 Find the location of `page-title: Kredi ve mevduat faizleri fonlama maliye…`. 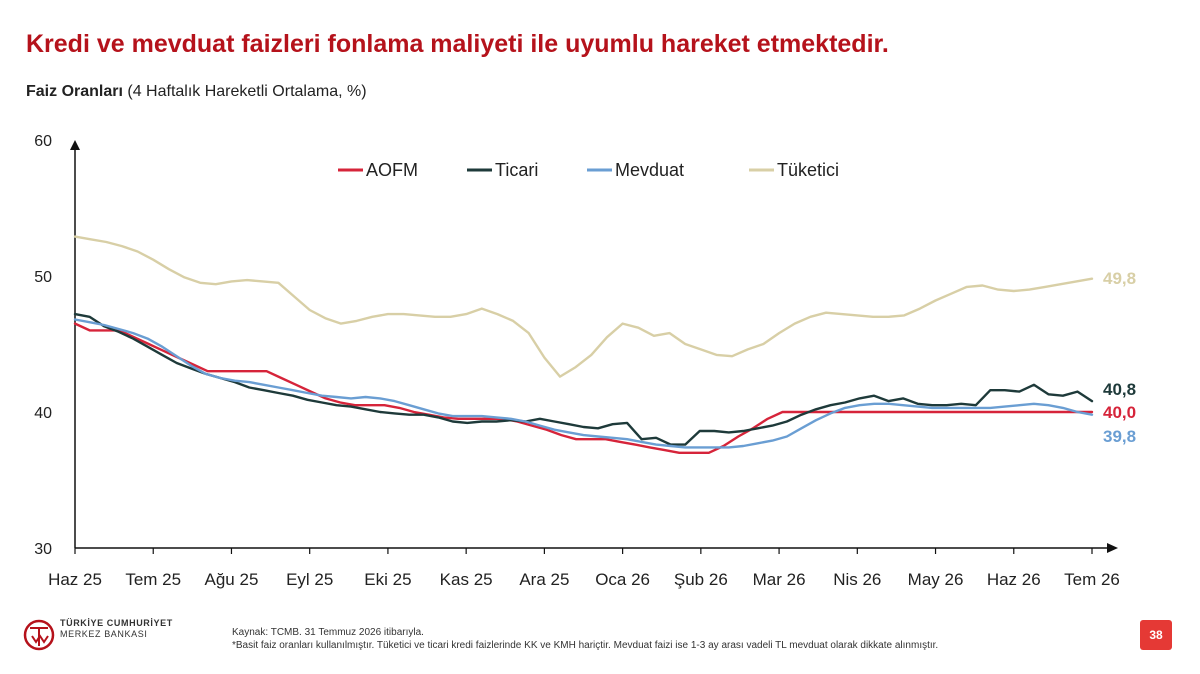

page-title: Kredi ve mevduat faizleri fonlama maliye… is located at coordinates (457, 44).